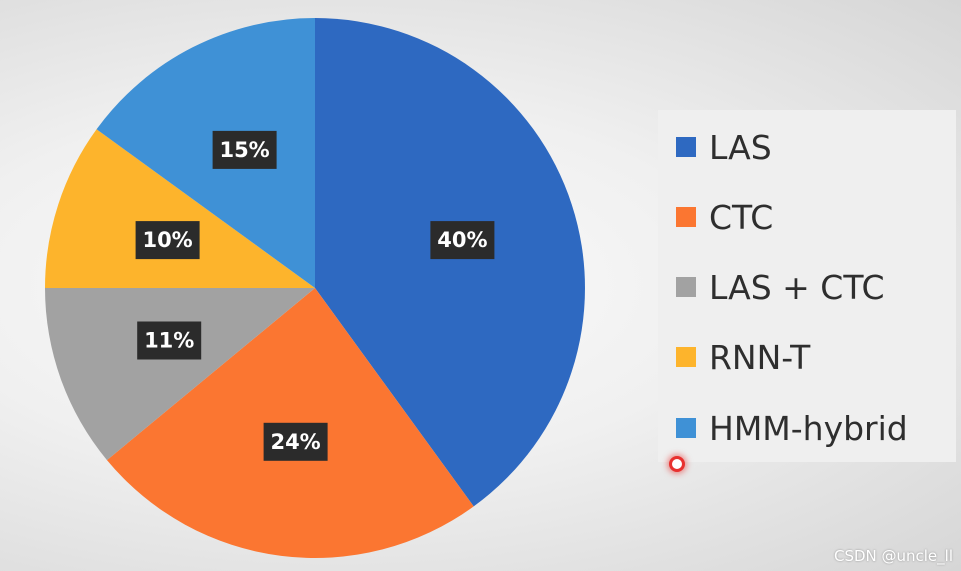 This screenshot has height=571, width=961. Describe the element at coordinates (797, 287) in the screenshot. I see `legend-label-las-ctc: LAS + CTC` at that location.